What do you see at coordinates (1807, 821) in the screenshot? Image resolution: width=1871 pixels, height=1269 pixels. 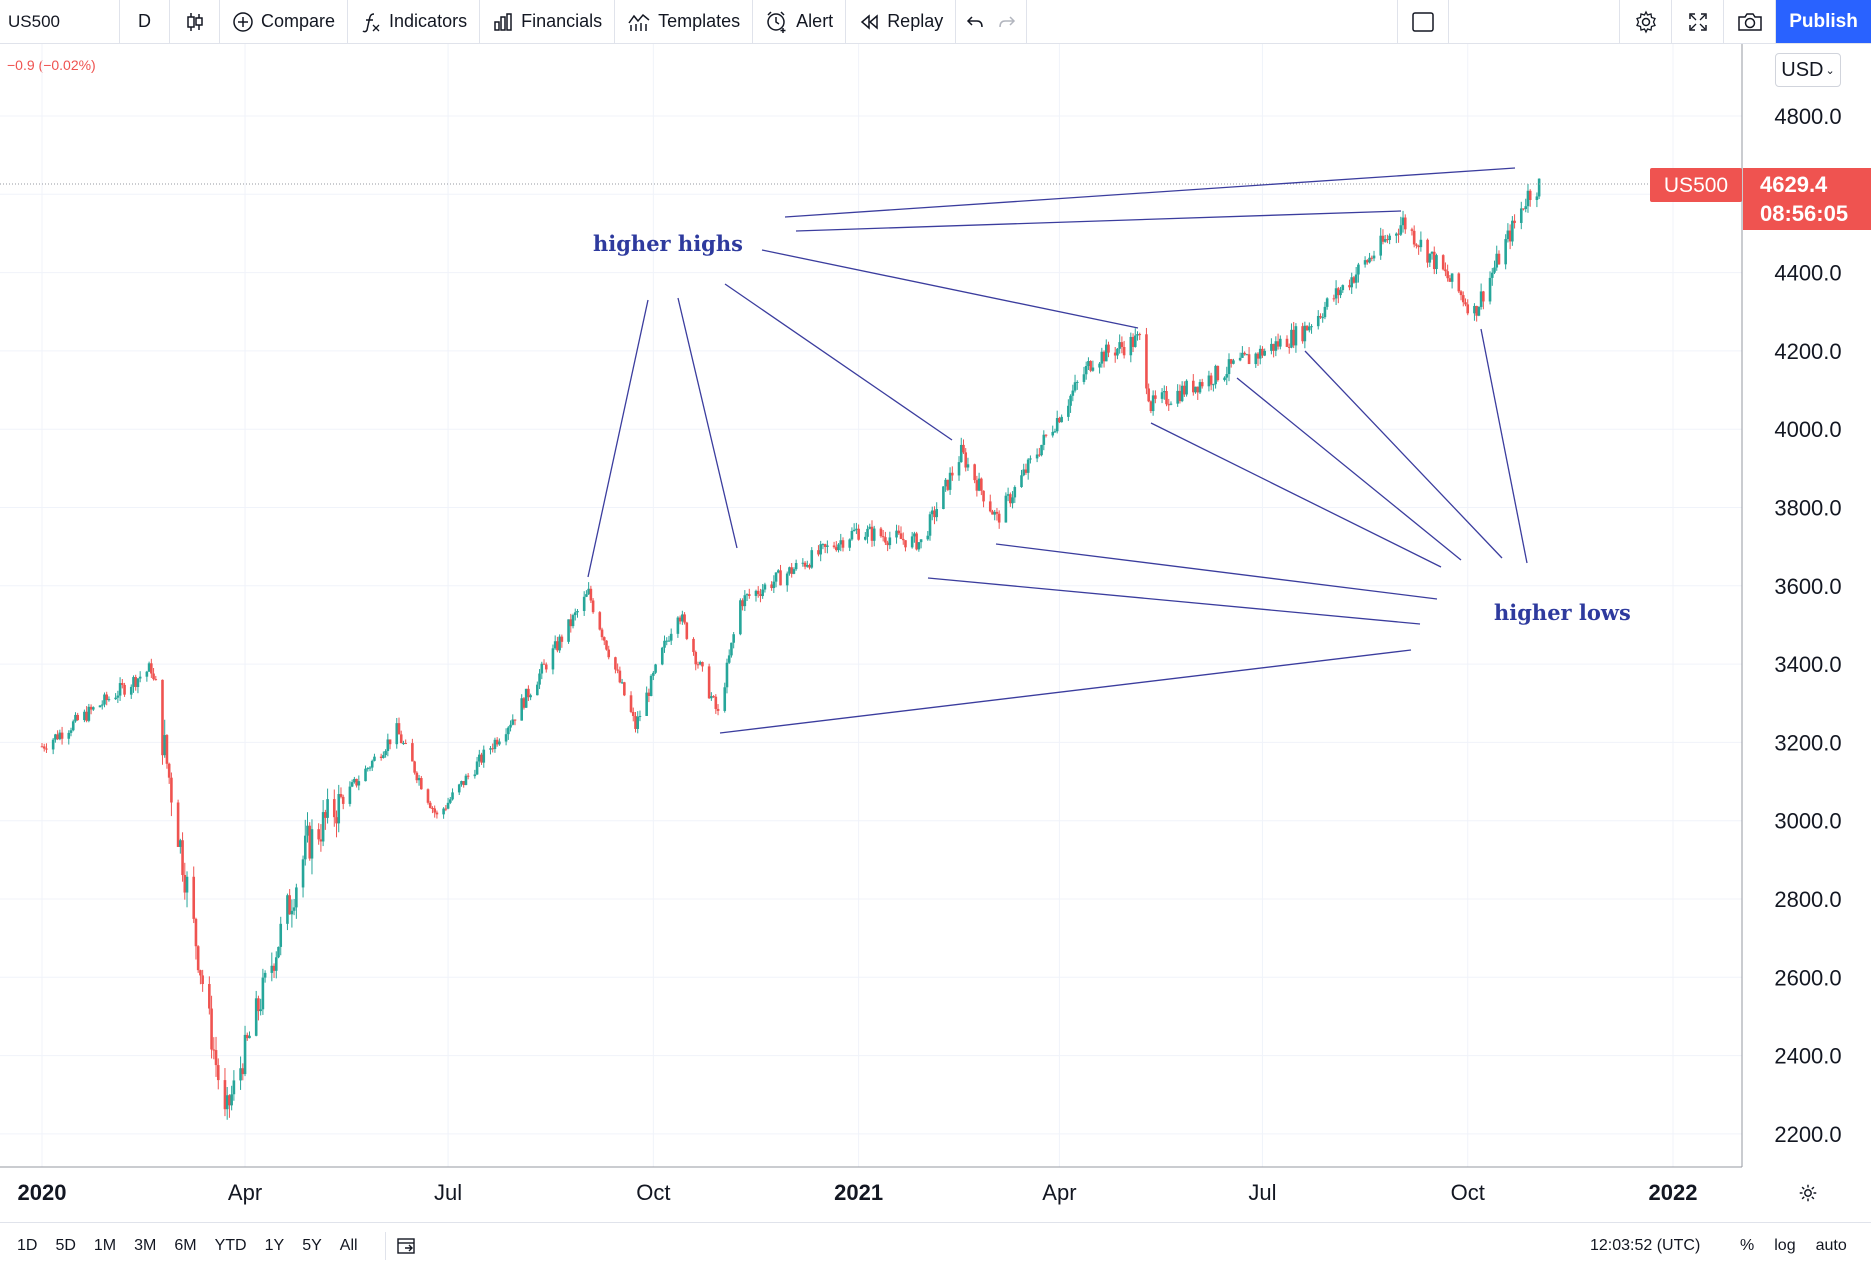 I see `price-tick-label: 3000.0` at bounding box center [1807, 821].